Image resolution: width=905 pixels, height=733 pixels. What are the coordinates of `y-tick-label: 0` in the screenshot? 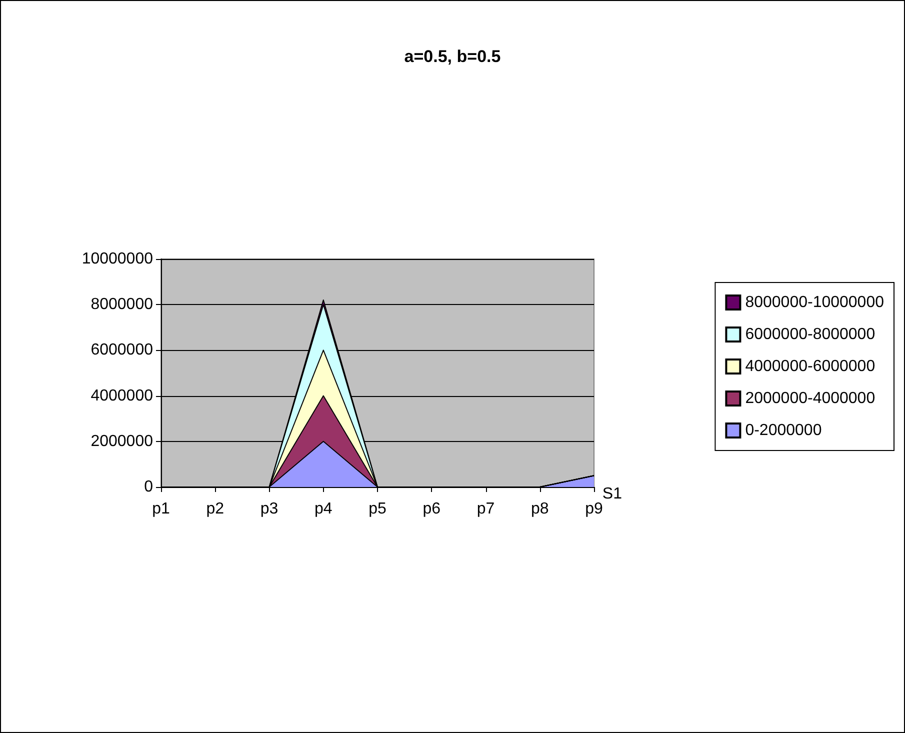 It's located at (149, 487).